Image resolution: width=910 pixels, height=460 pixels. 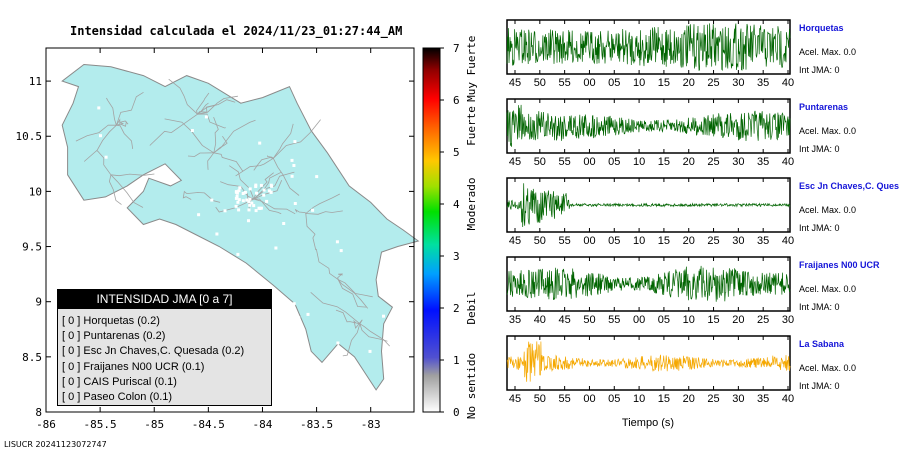 What do you see at coordinates (828, 52) in the screenshot?
I see `waveform-accel-max: Acel. Max. 0.0` at bounding box center [828, 52].